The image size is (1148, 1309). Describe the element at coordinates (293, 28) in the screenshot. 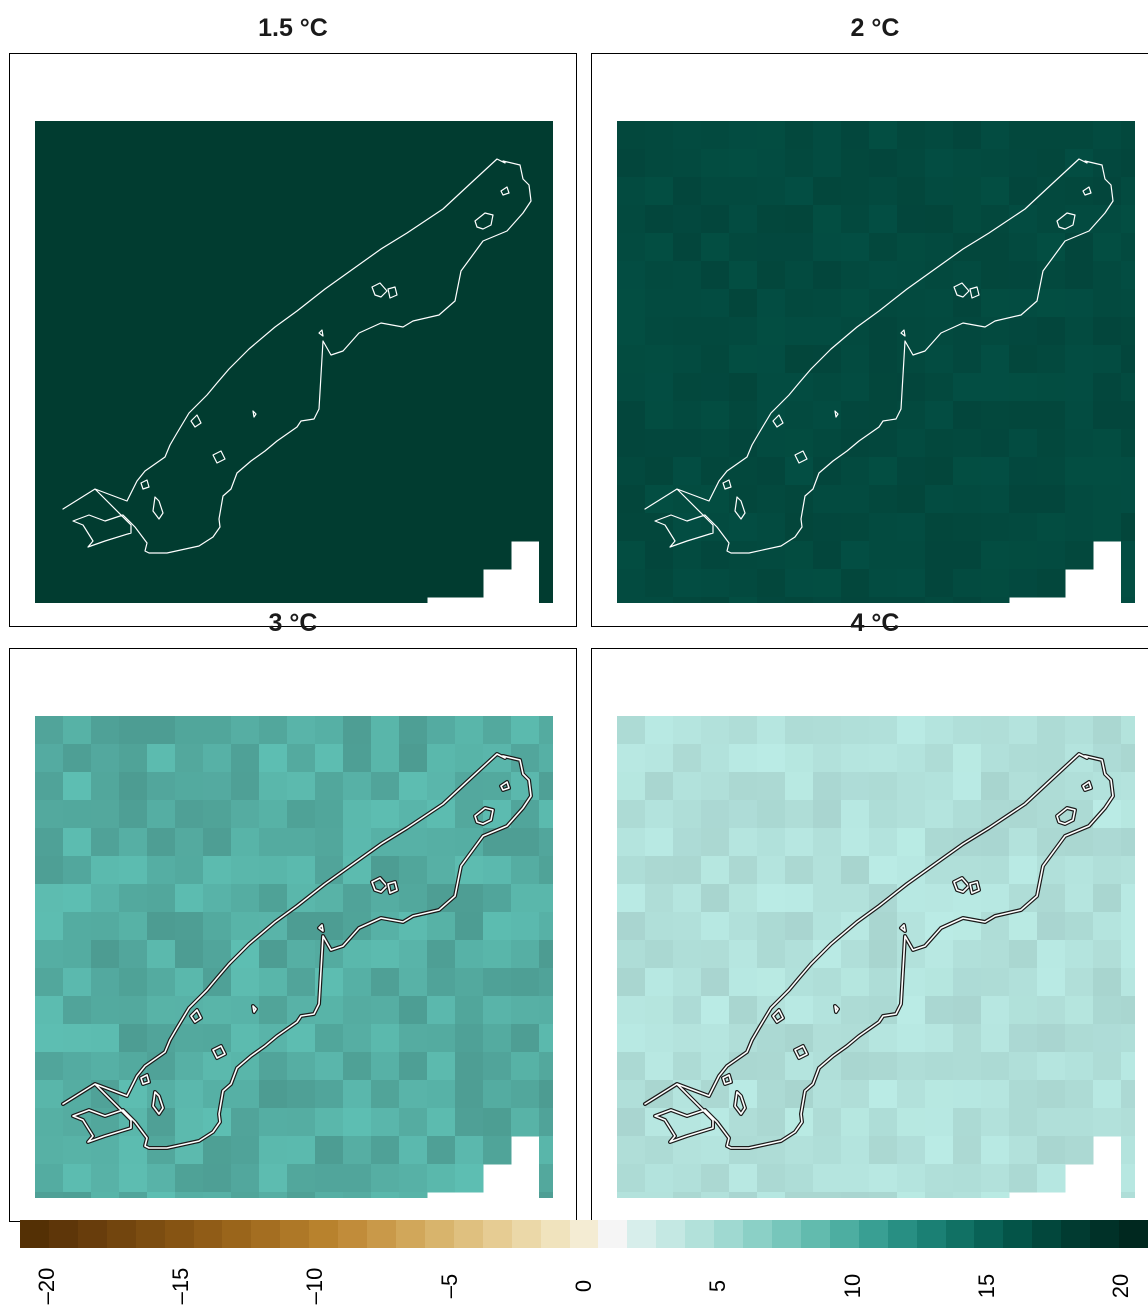

I see `panel-title-1: 1.5 °C` at that location.